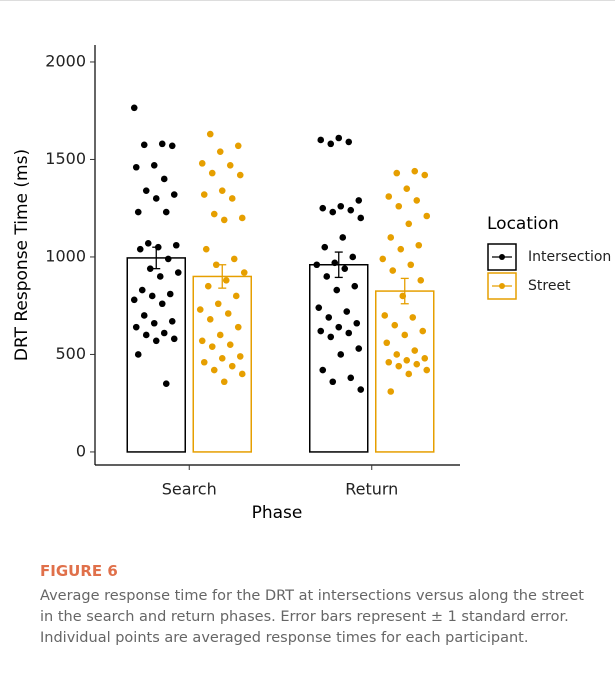  I want to click on legend-dot, so click(502, 257).